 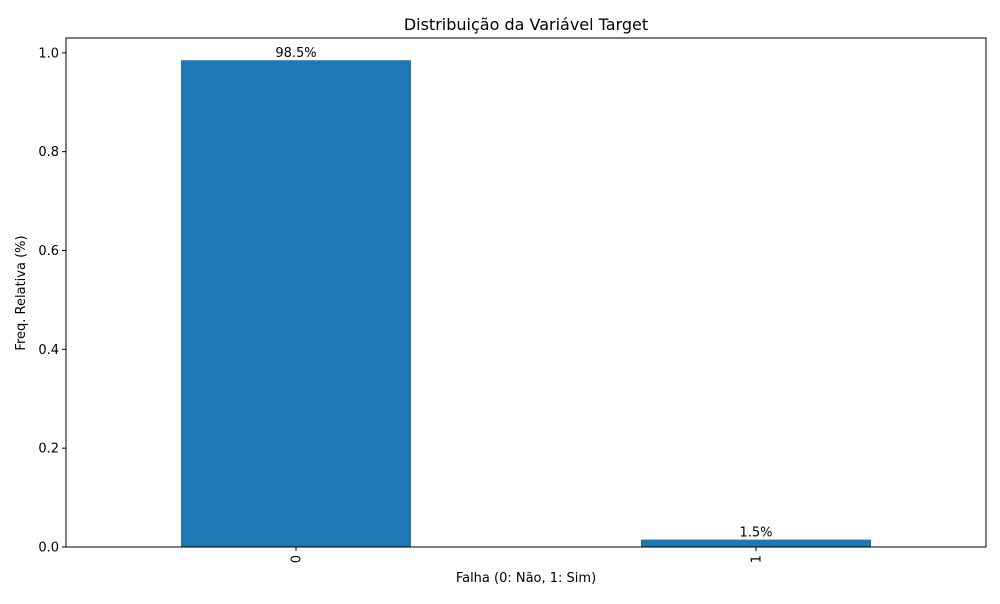 I want to click on y-tick-label: 0.4, so click(x=48, y=350).